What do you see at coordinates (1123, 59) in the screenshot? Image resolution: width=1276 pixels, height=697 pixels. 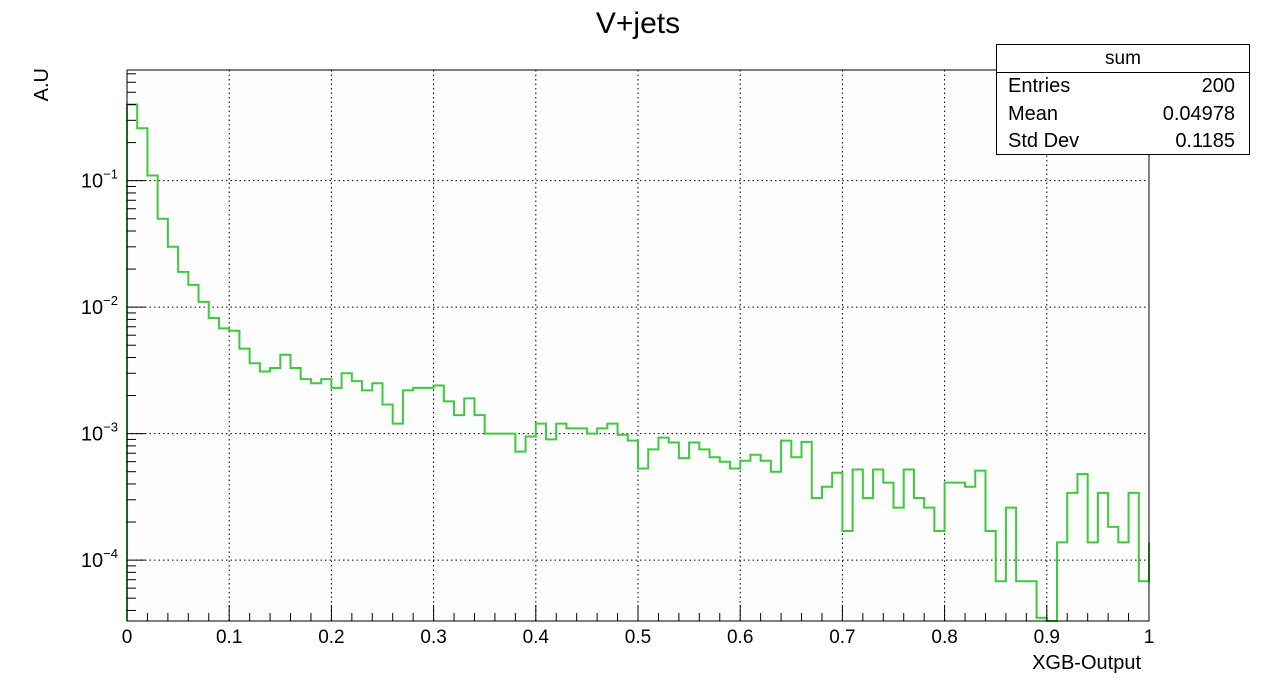 I see `stats-title: sum` at bounding box center [1123, 59].